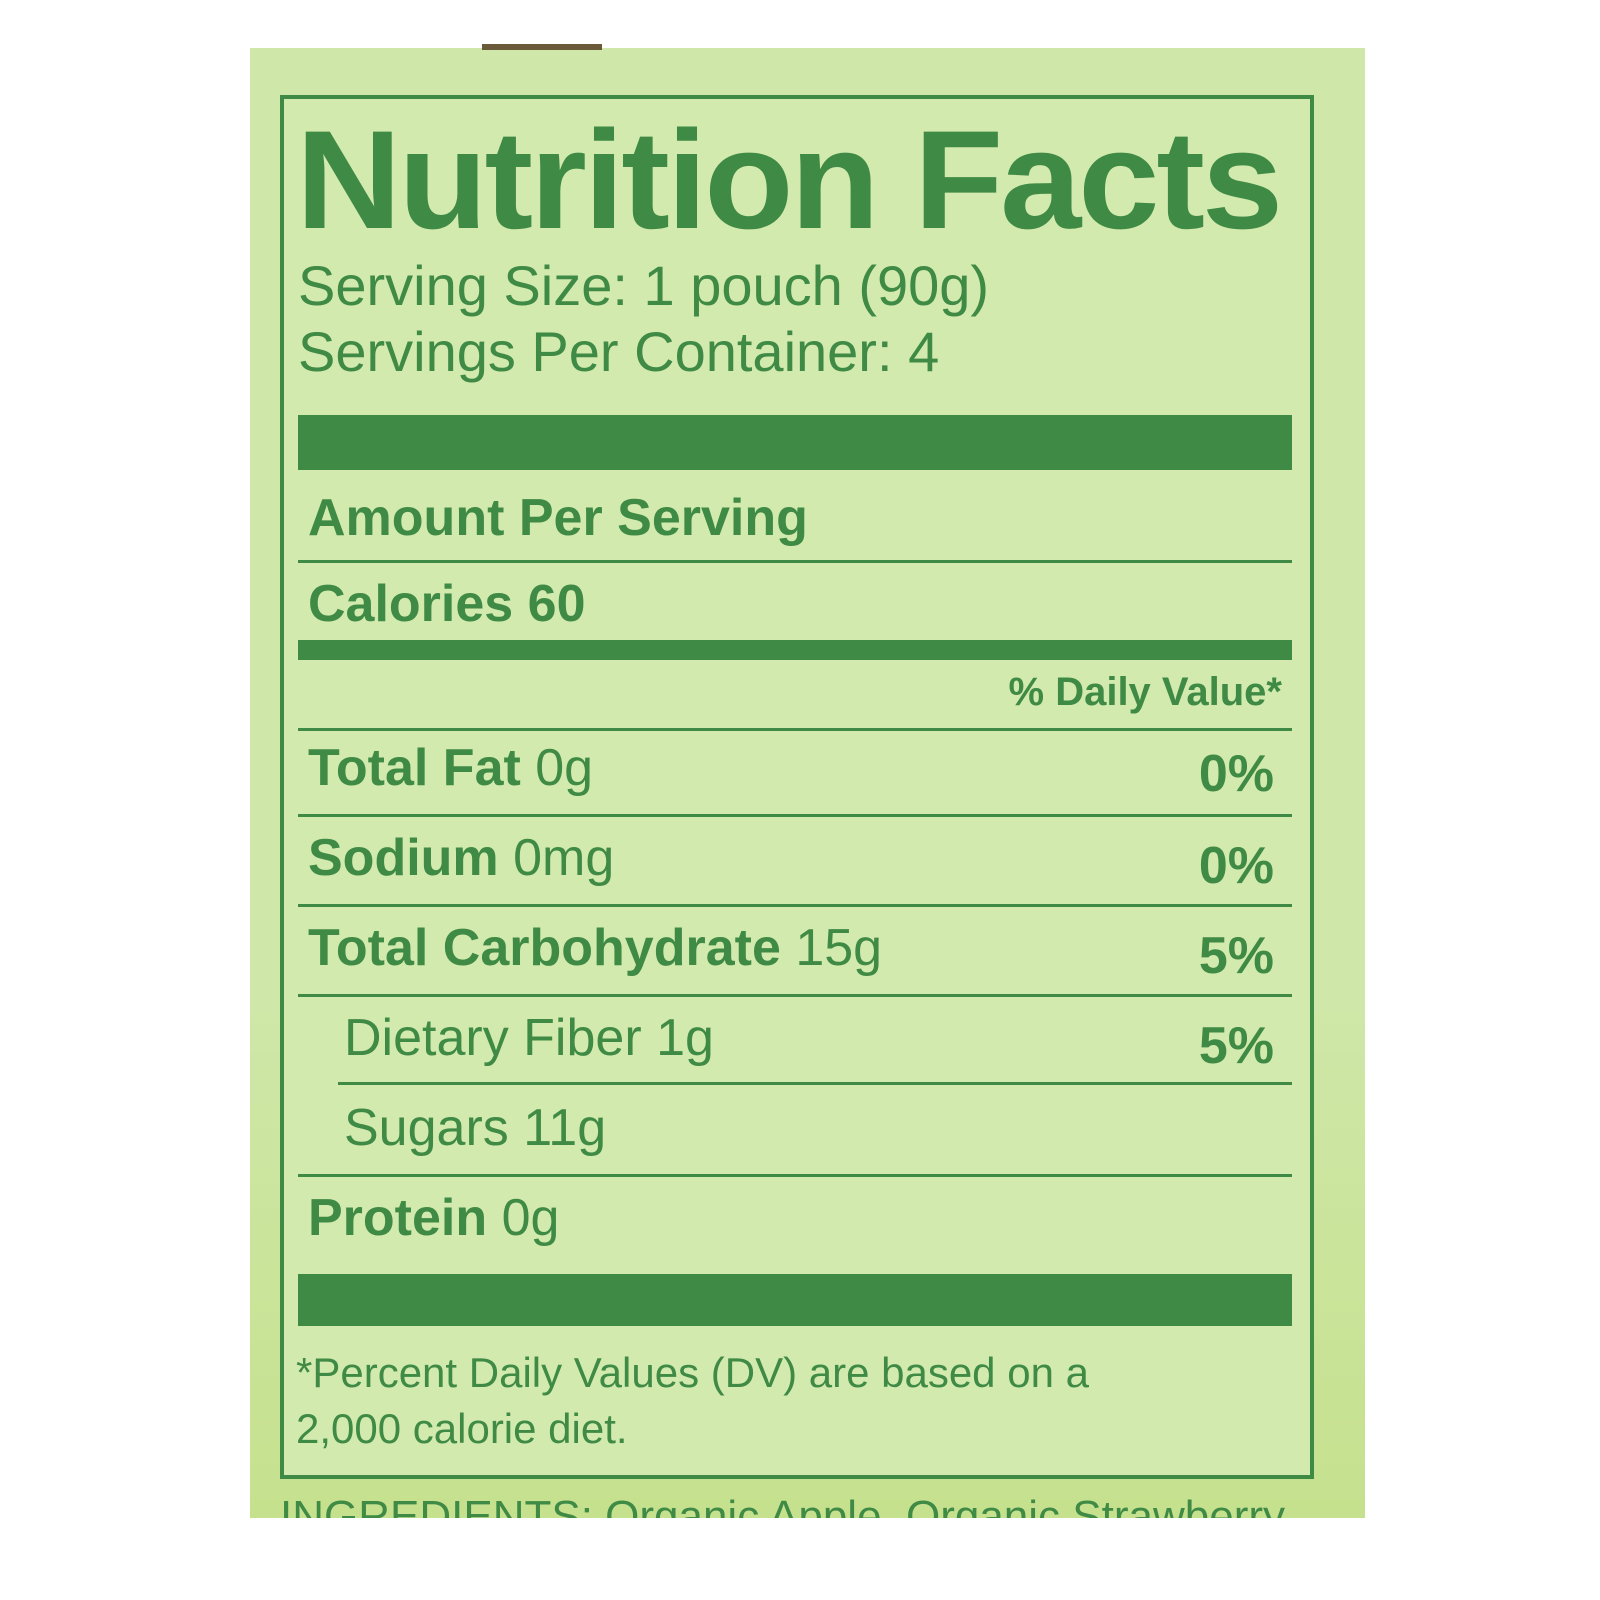 The height and width of the screenshot is (1600, 1600). Describe the element at coordinates (558, 518) in the screenshot. I see `amount-per-serving: Amount Per Serving` at that location.